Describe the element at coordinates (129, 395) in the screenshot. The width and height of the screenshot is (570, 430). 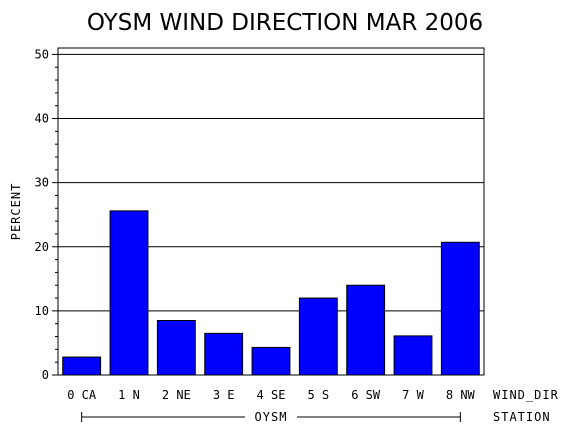
I see `x-tick-label: 1 N` at that location.